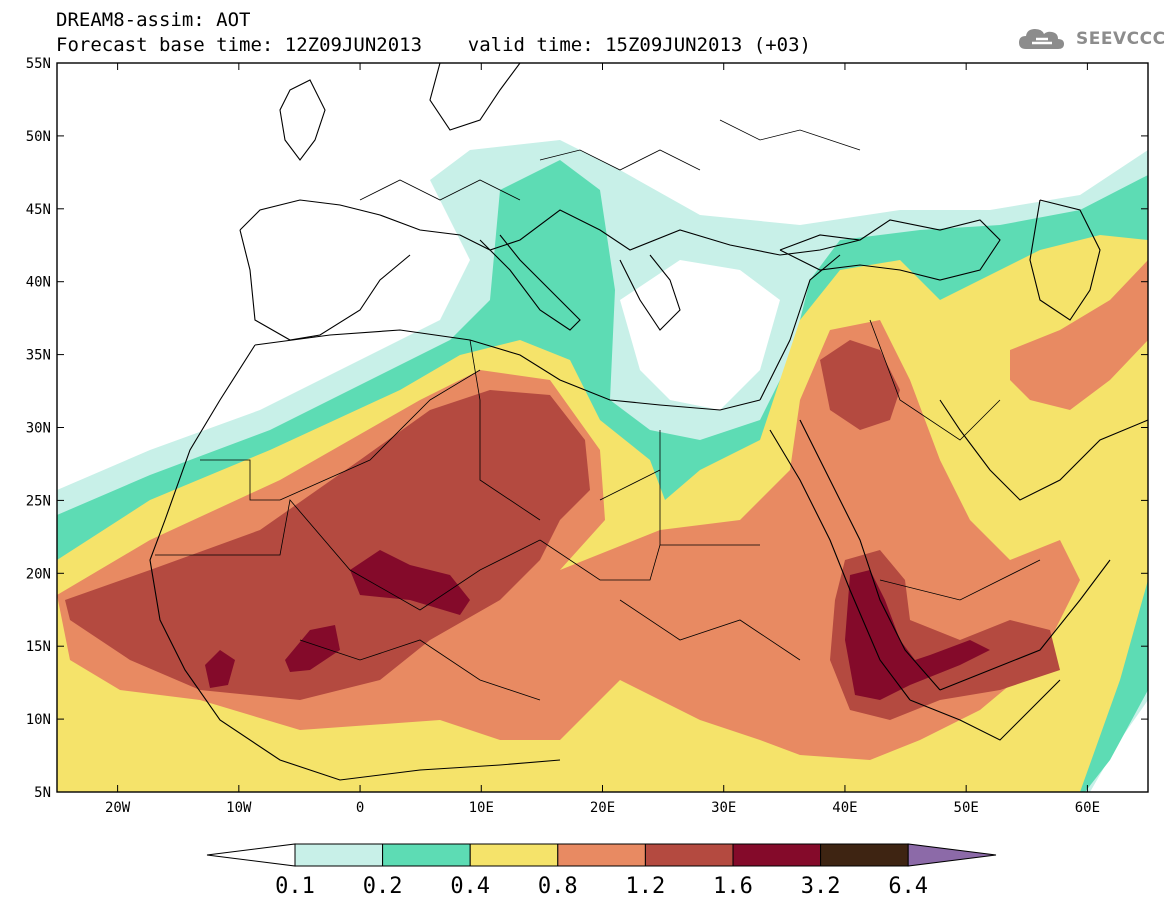 The width and height of the screenshot is (1165, 905). I want to click on greece-coastline, so click(650, 292).